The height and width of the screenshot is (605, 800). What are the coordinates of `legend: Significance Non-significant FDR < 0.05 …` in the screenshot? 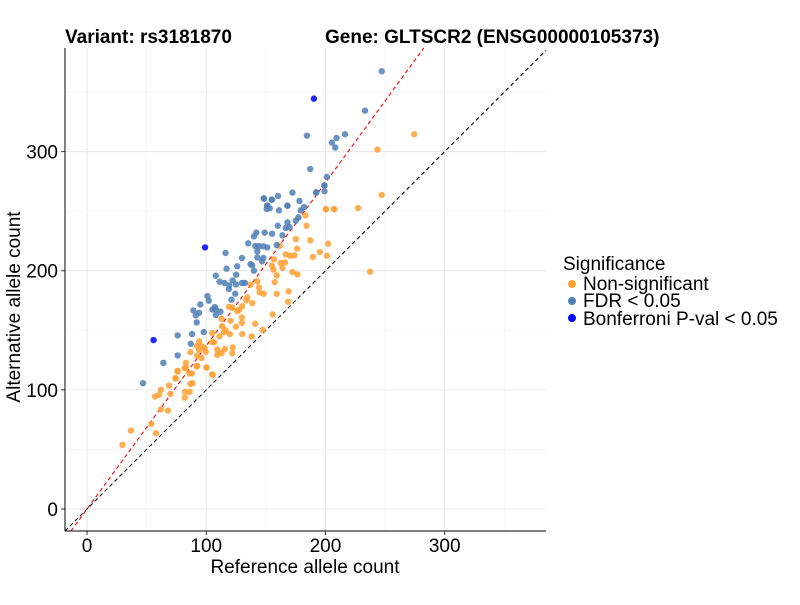 It's located at (670, 292).